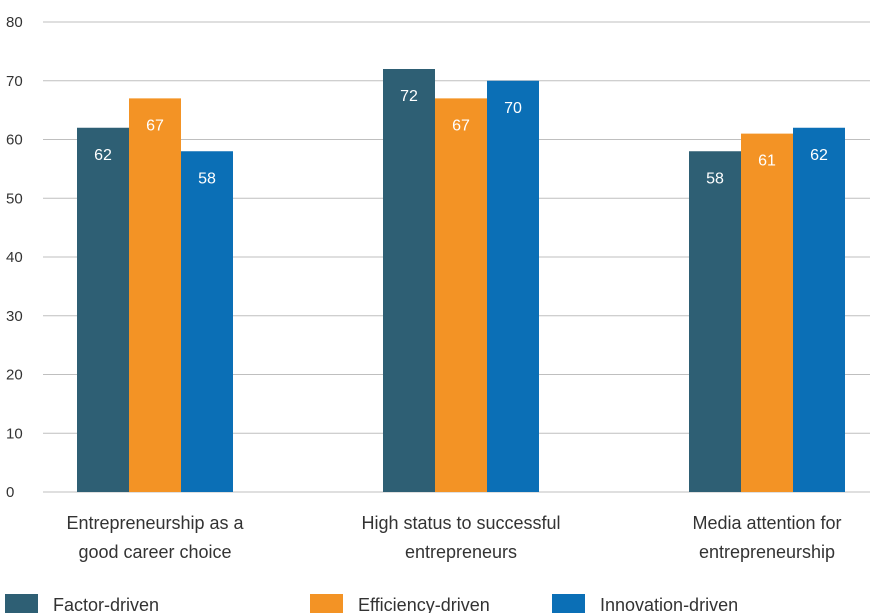 This screenshot has width=873, height=613. I want to click on legend-label: Innovation-driven, so click(669, 604).